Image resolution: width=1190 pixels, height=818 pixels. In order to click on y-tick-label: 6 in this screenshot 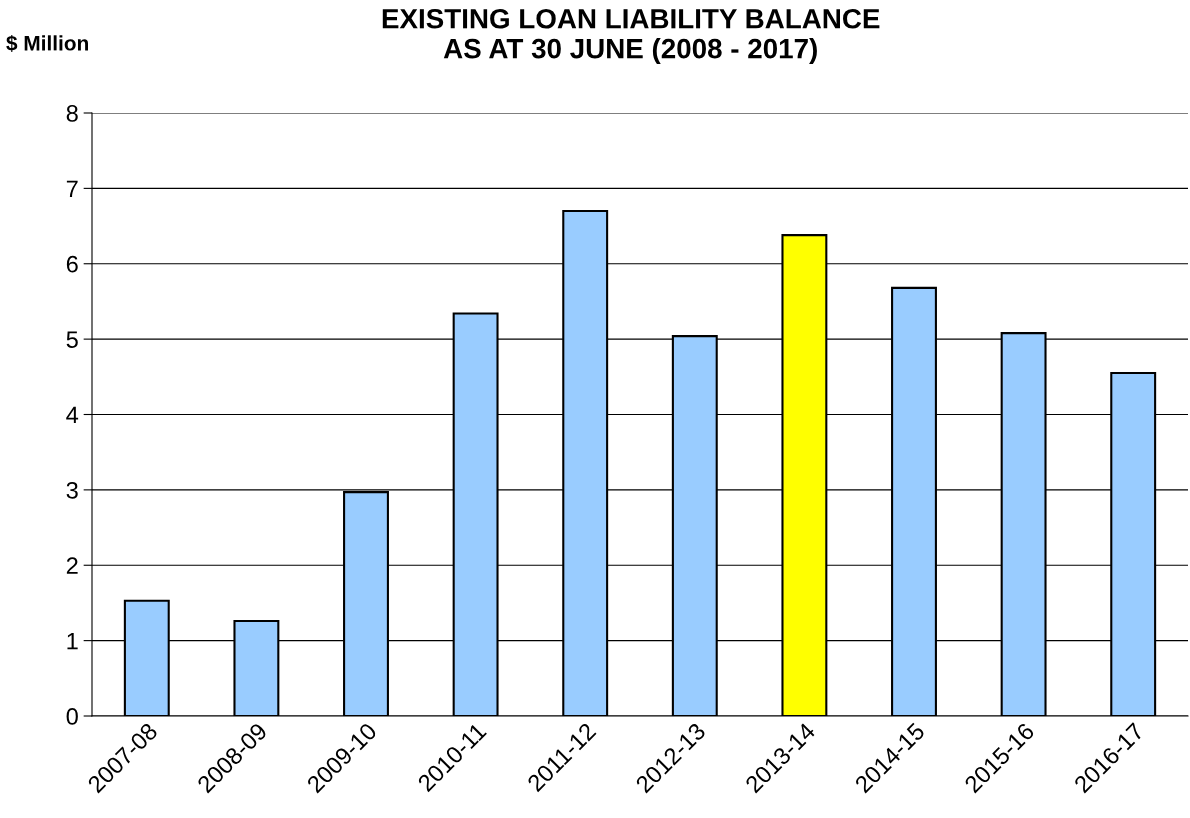, I will do `click(72, 264)`.